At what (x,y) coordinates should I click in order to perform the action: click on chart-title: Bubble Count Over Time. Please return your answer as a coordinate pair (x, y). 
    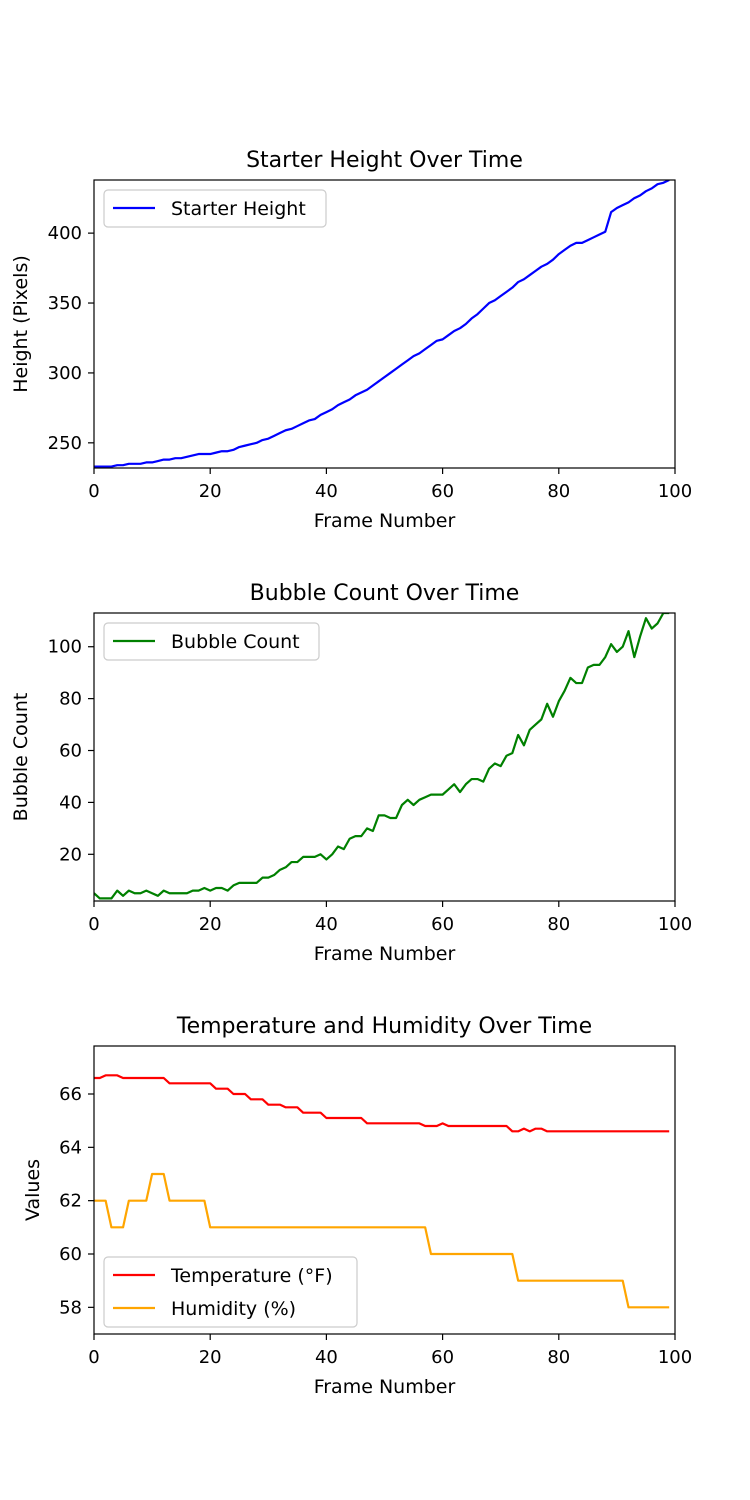
    Looking at the image, I should click on (385, 593).